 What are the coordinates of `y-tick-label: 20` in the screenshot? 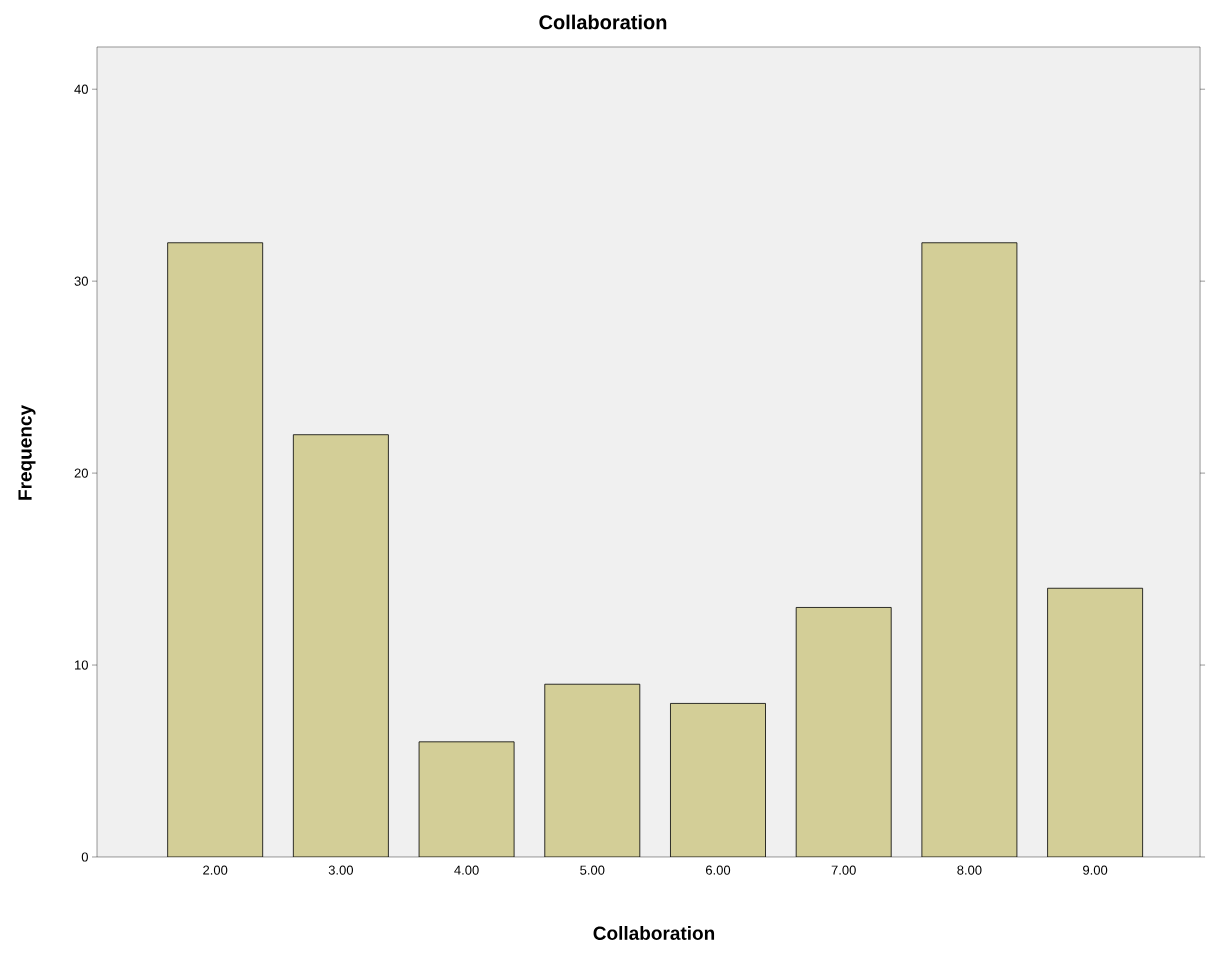 It's located at (81, 473).